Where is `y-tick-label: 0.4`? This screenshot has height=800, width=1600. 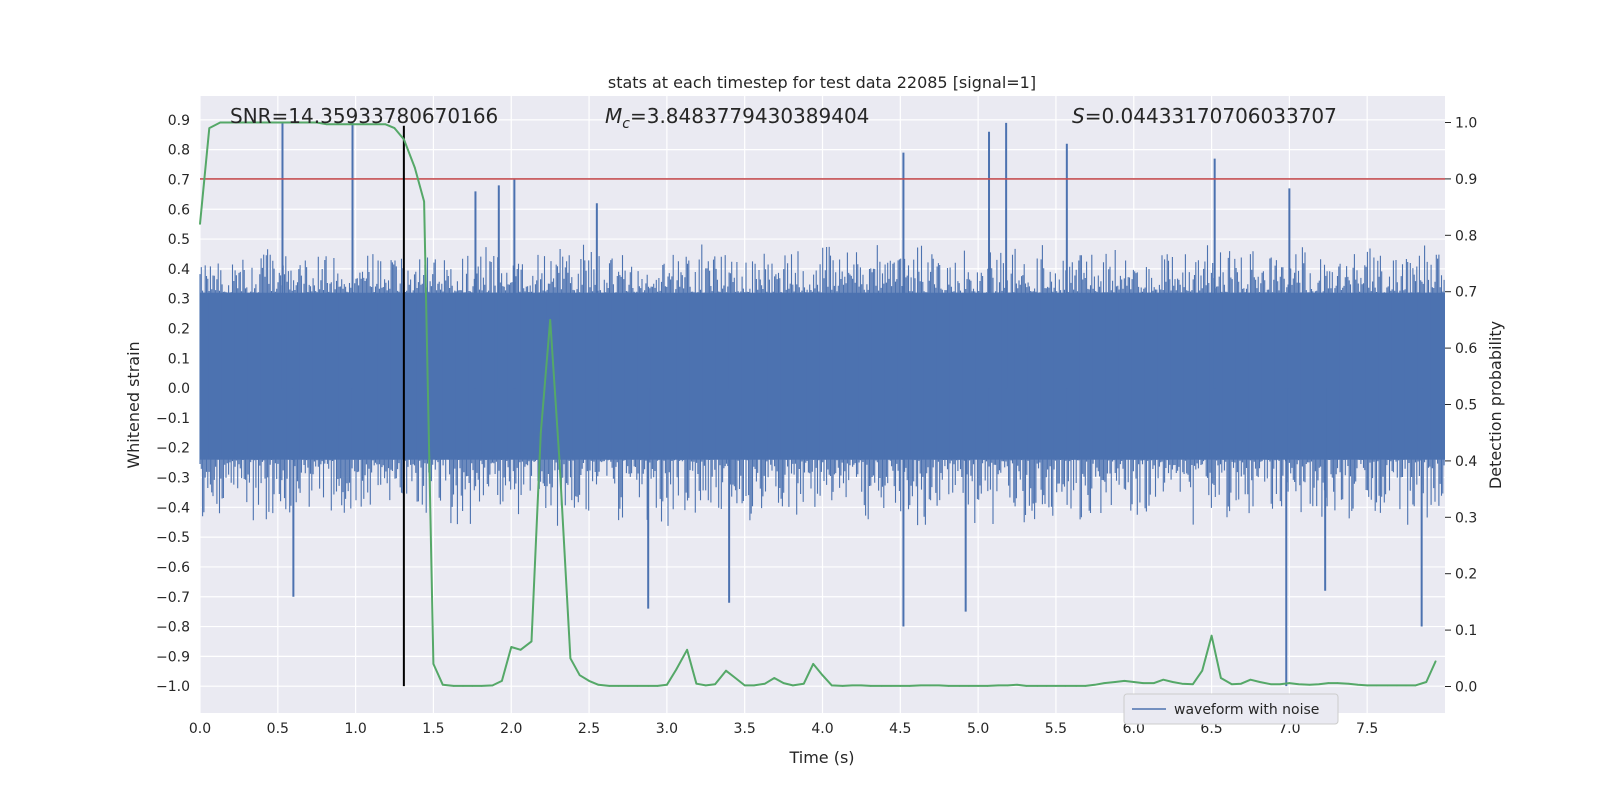 y-tick-label: 0.4 is located at coordinates (179, 270).